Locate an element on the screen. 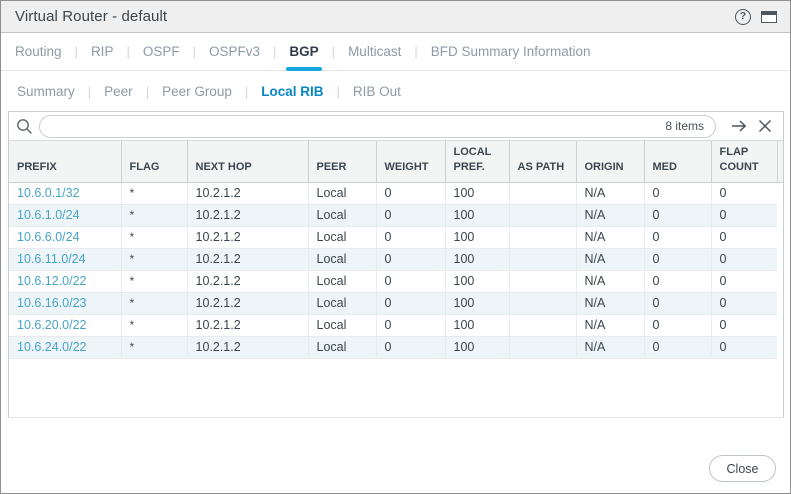 The width and height of the screenshot is (791, 494). tab-routing: Routing is located at coordinates (38, 51).